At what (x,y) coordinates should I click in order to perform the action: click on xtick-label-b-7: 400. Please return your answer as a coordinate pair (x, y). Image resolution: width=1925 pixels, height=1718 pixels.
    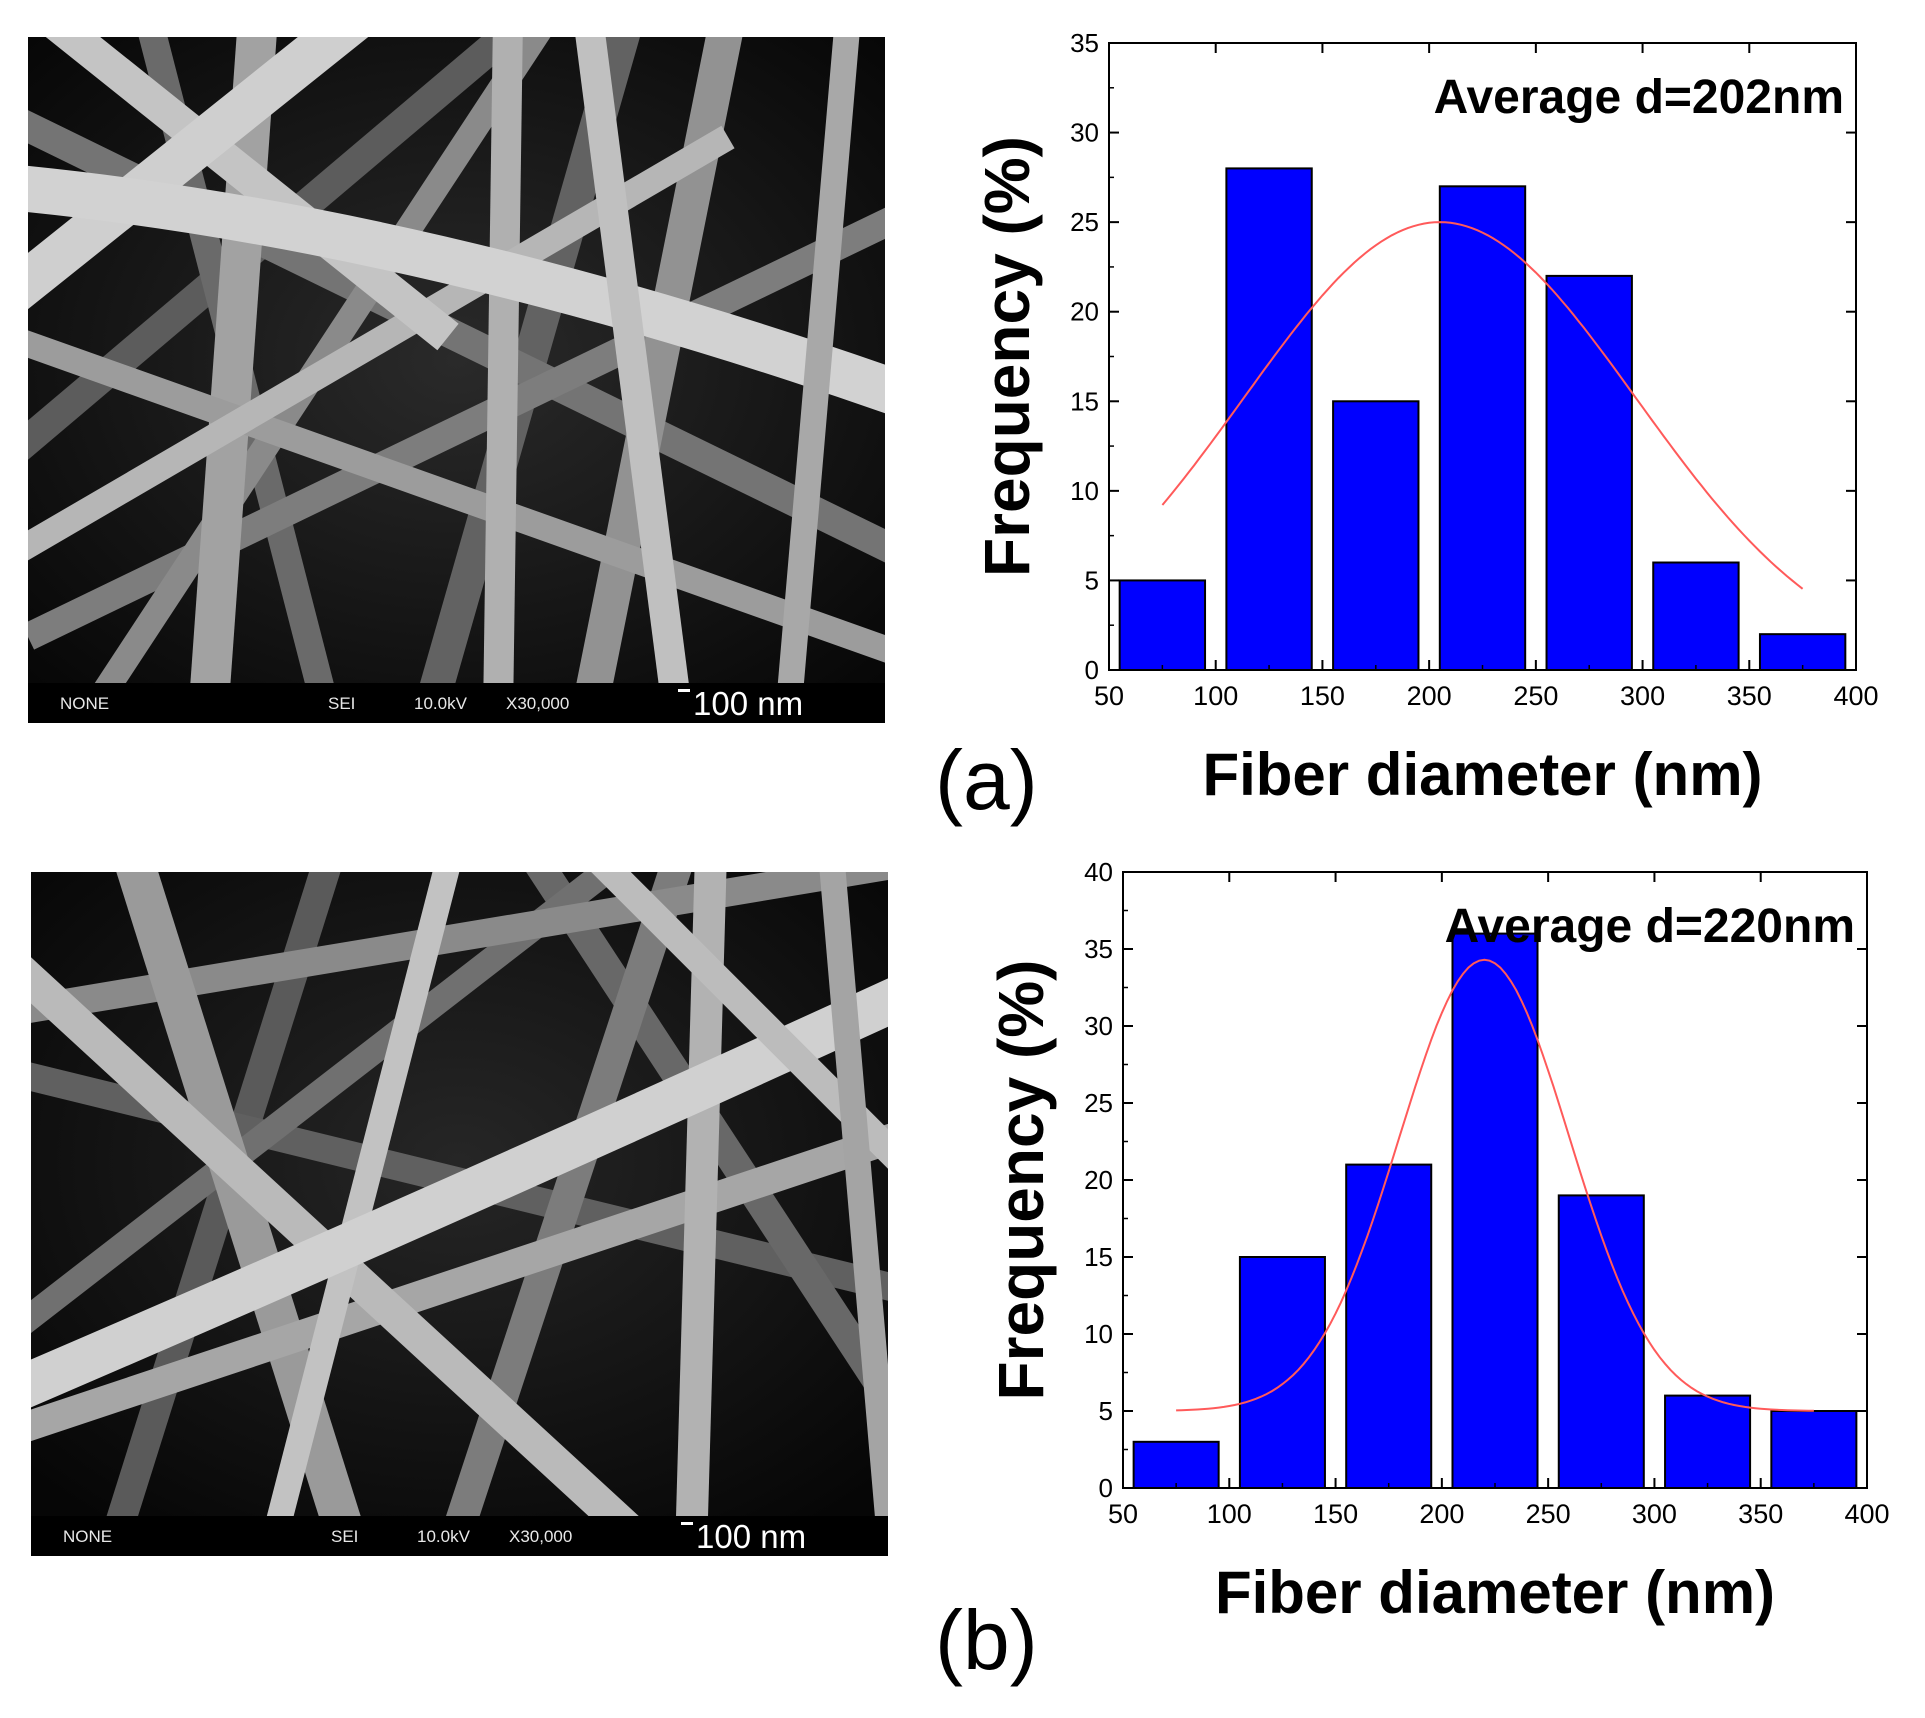
    Looking at the image, I should click on (1866, 1514).